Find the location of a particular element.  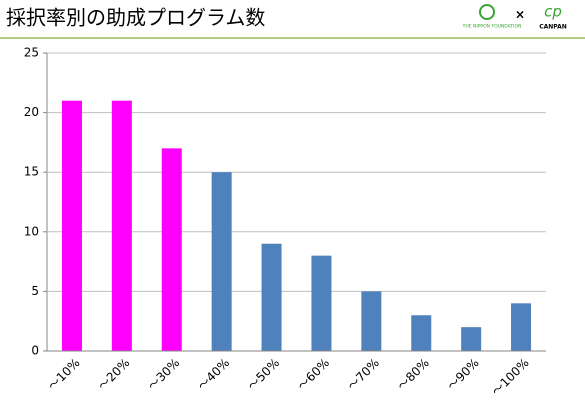

x-tick-label: ～80% is located at coordinates (413, 374).